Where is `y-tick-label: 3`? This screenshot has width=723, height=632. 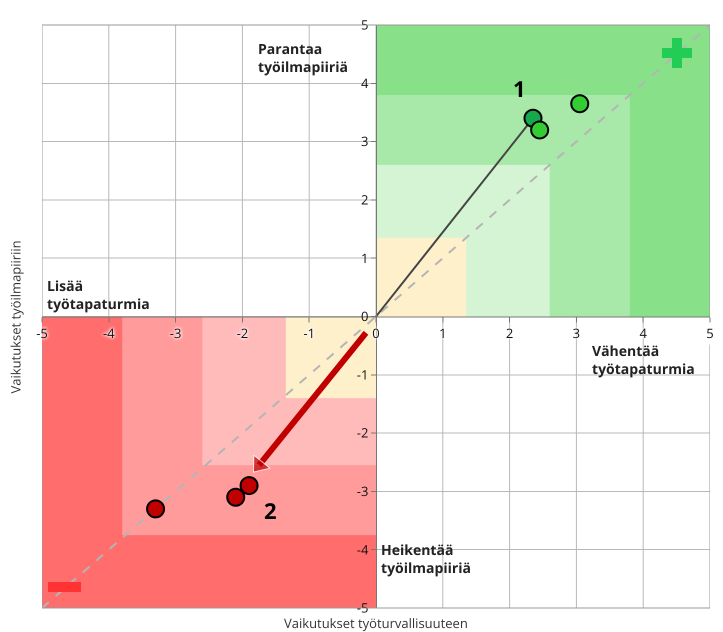 y-tick-label: 3 is located at coordinates (364, 141).